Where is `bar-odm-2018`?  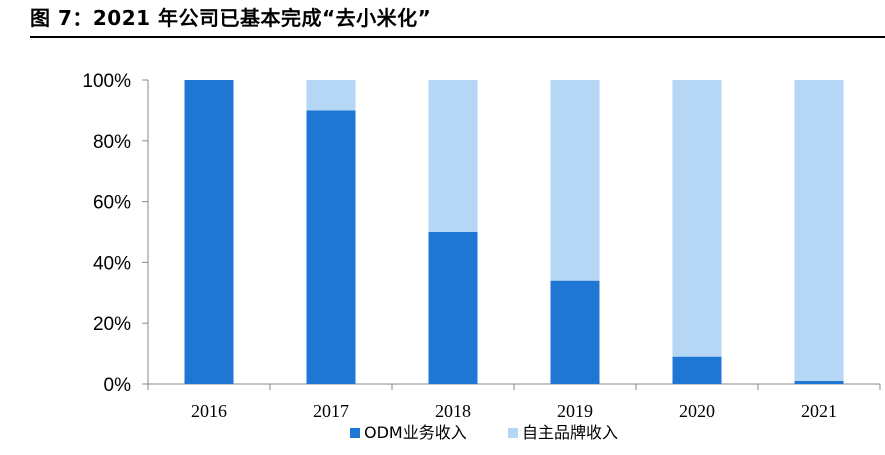
bar-odm-2018 is located at coordinates (453, 308).